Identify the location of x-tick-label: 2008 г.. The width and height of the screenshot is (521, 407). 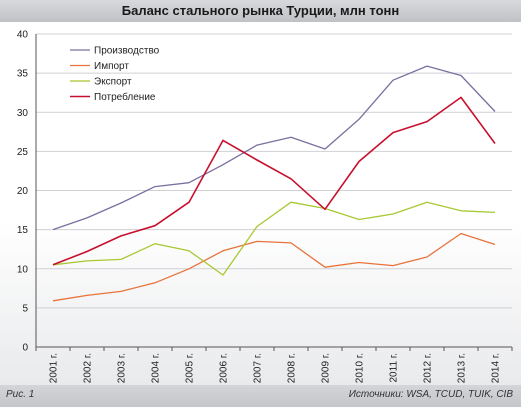
(292, 368).